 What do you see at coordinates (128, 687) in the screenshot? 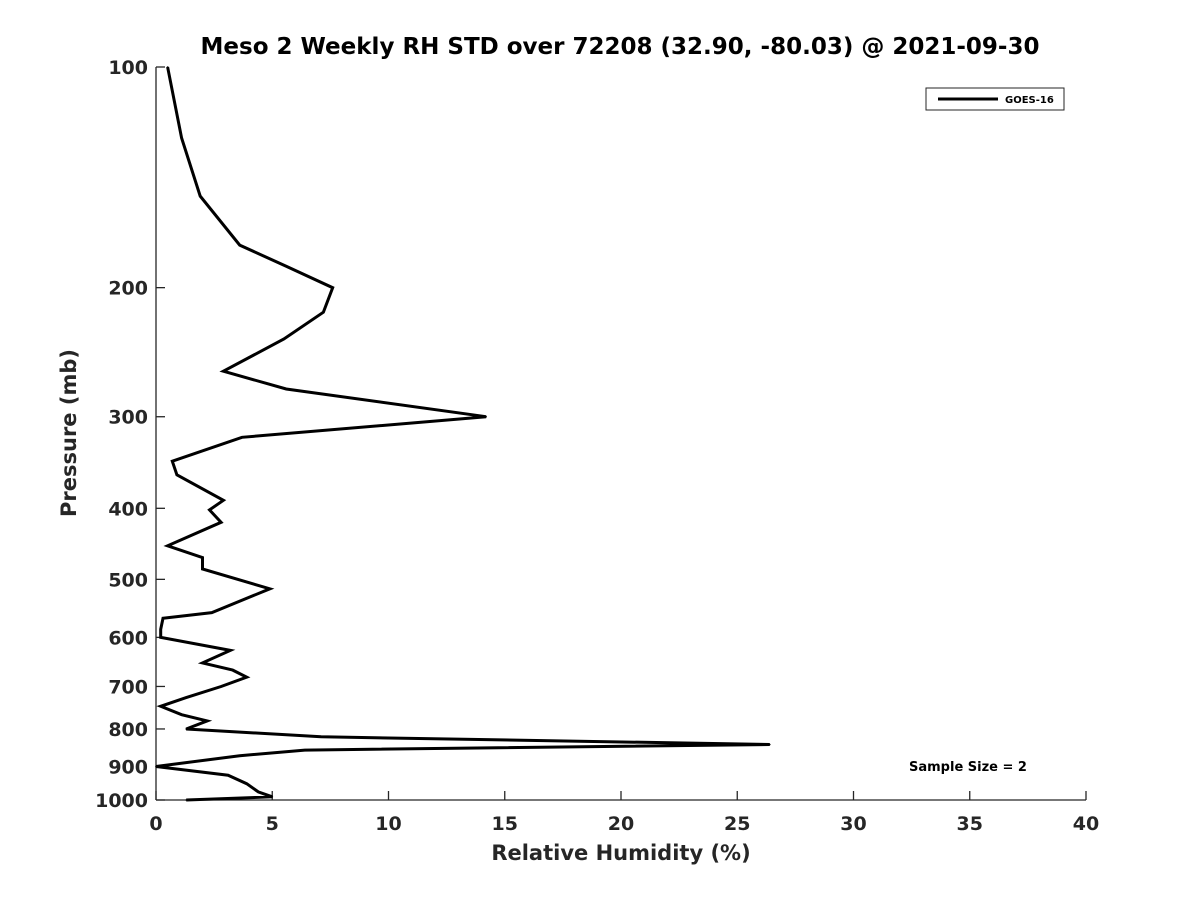
I see `y-tick-label: 700` at bounding box center [128, 687].